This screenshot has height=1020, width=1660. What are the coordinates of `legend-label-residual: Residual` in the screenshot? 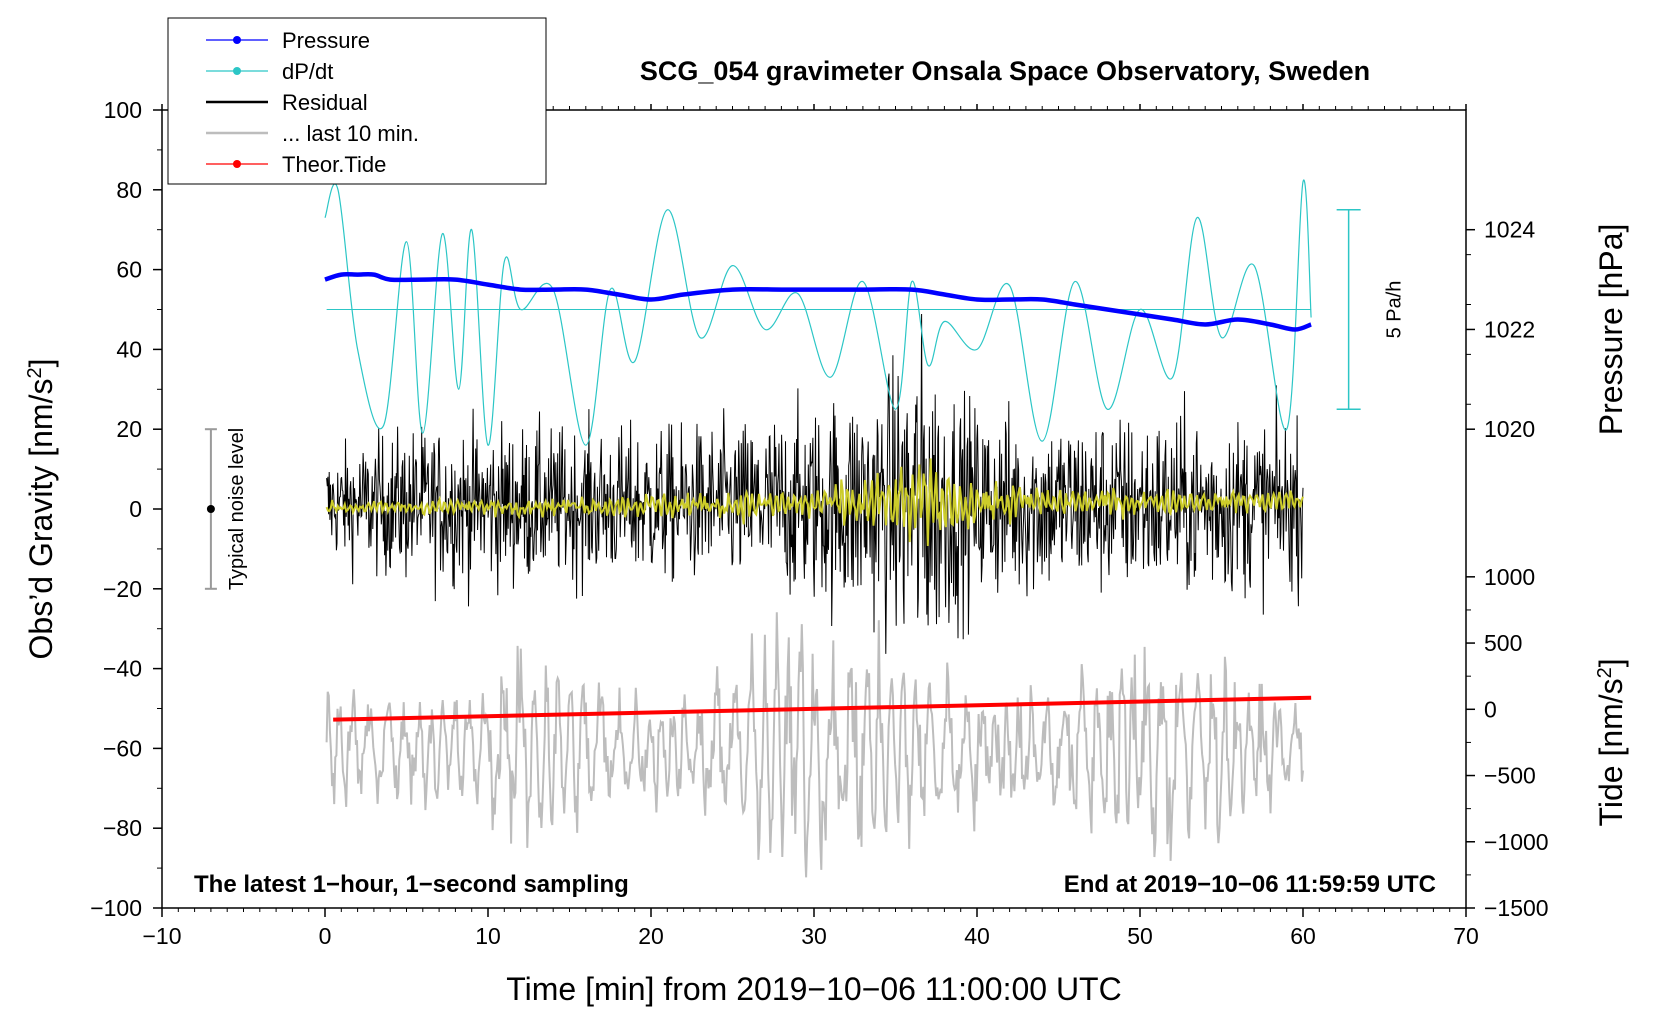 It's located at (325, 102).